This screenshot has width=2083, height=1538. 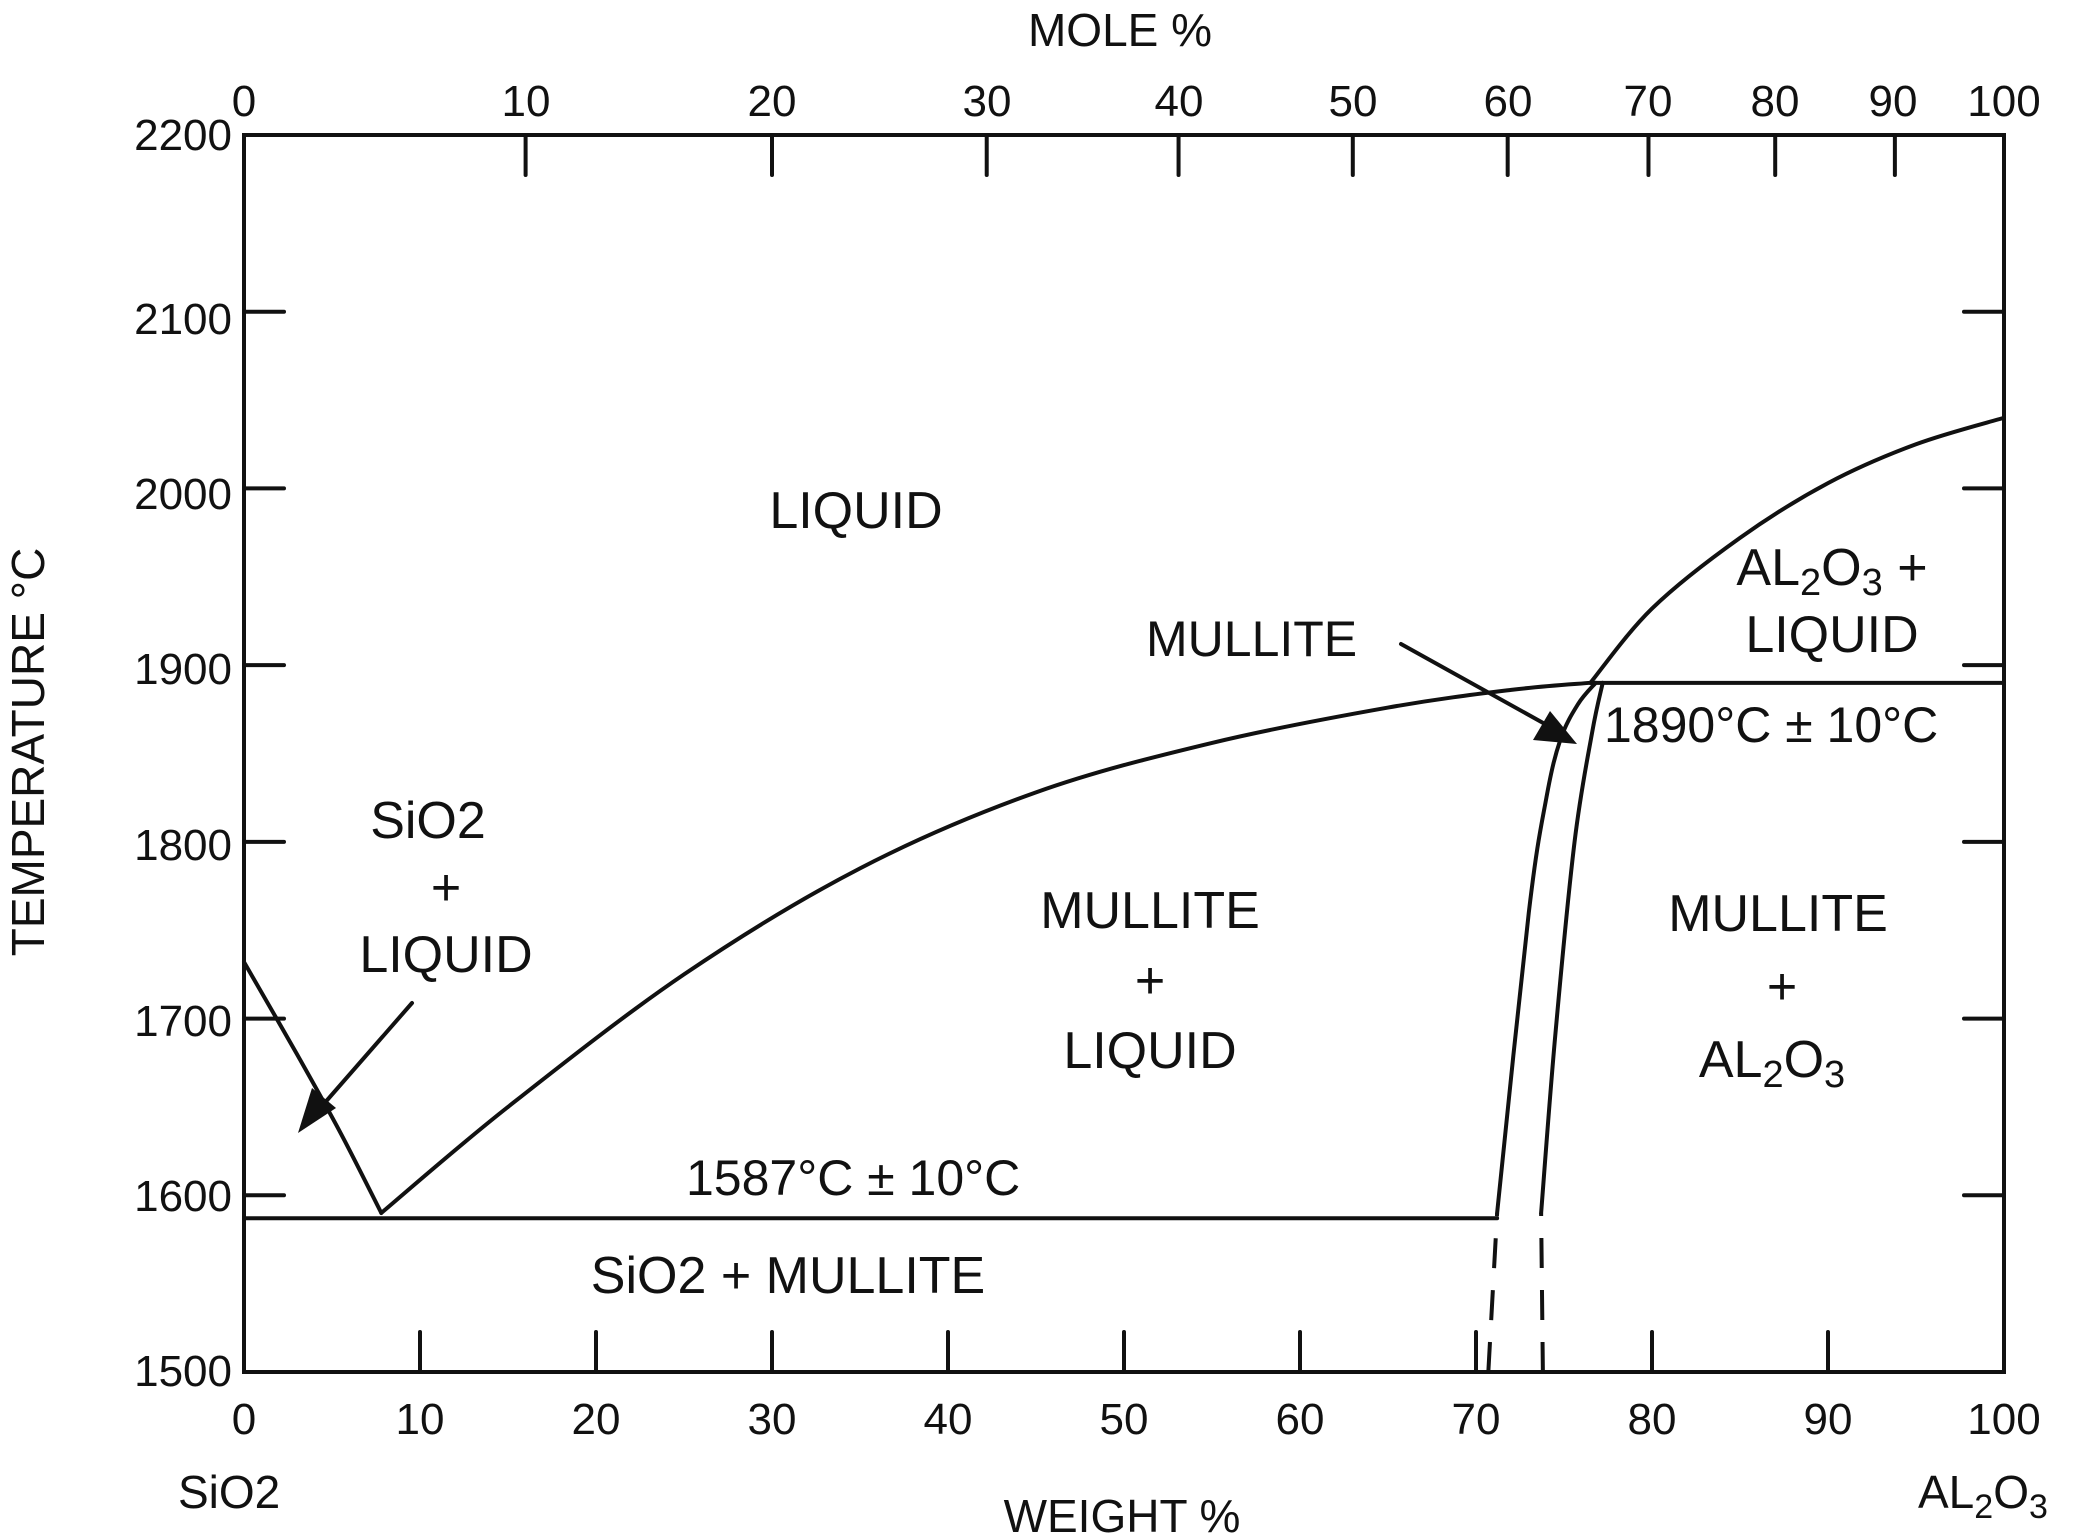 I want to click on bottom-tick-label: 90, so click(x=1828, y=1419).